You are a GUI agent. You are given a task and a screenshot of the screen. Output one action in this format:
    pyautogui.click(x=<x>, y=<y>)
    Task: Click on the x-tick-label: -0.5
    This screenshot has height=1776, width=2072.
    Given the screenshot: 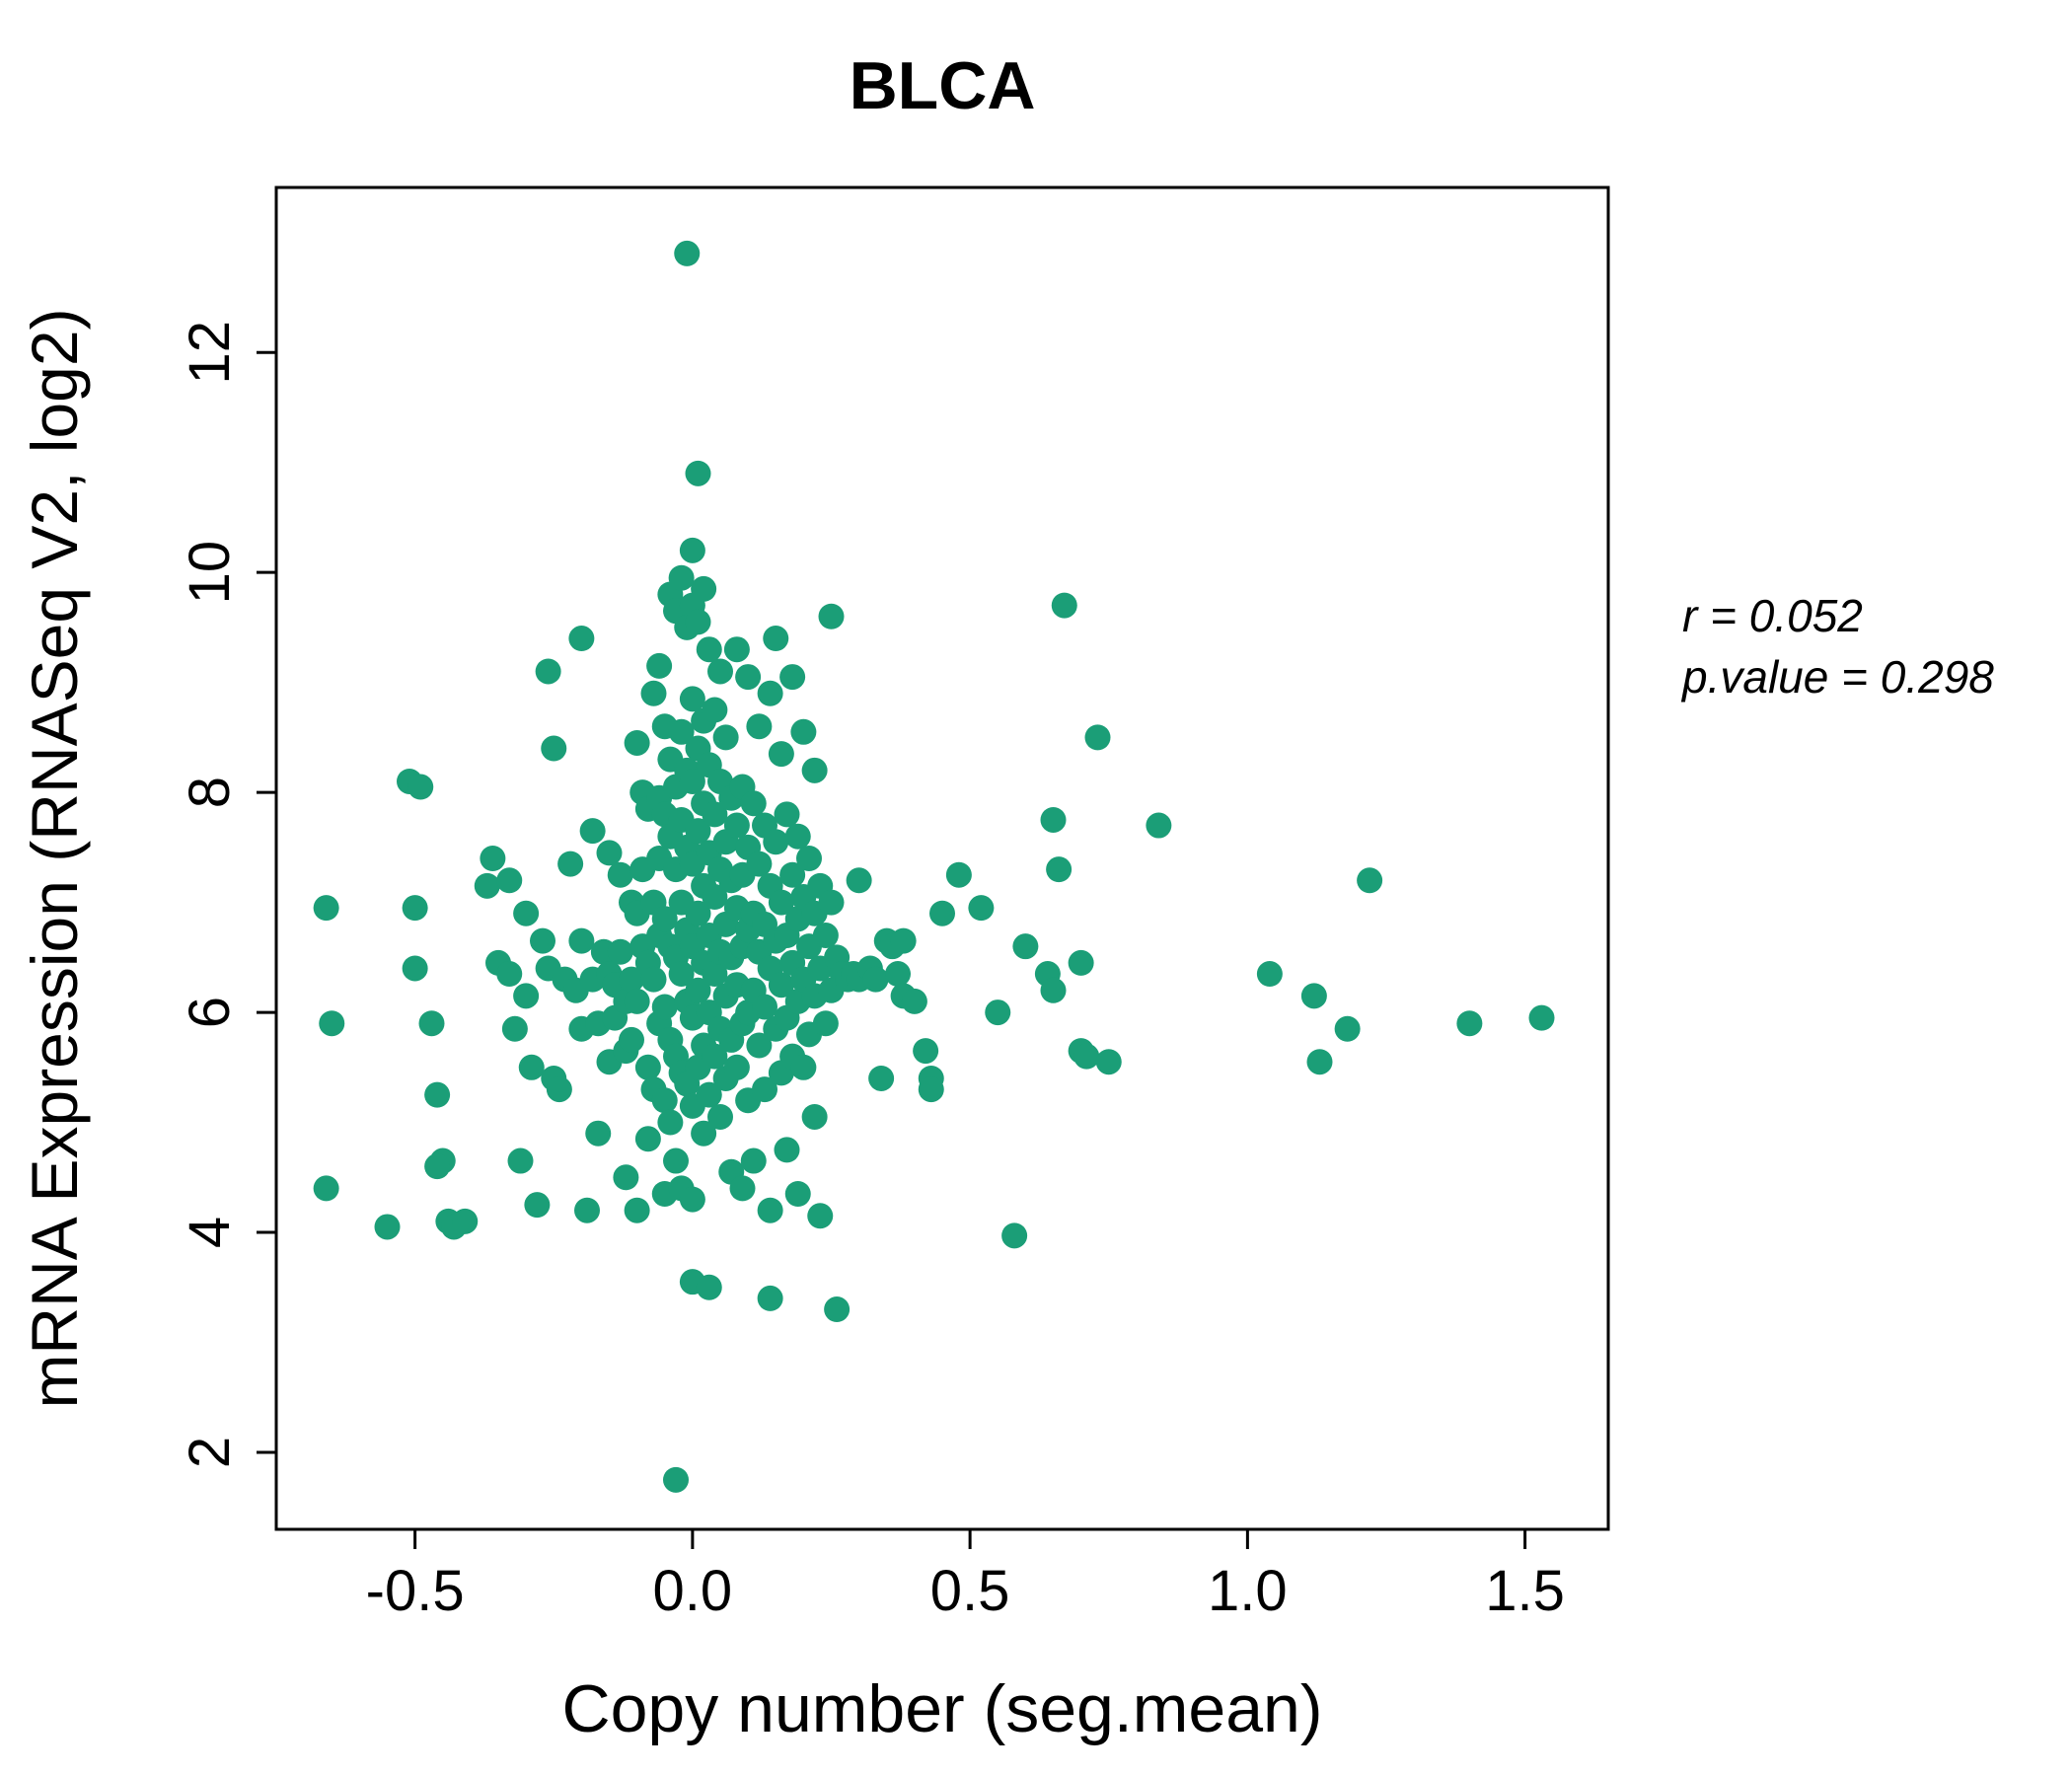 What is the action you would take?
    pyautogui.click(x=416, y=1591)
    